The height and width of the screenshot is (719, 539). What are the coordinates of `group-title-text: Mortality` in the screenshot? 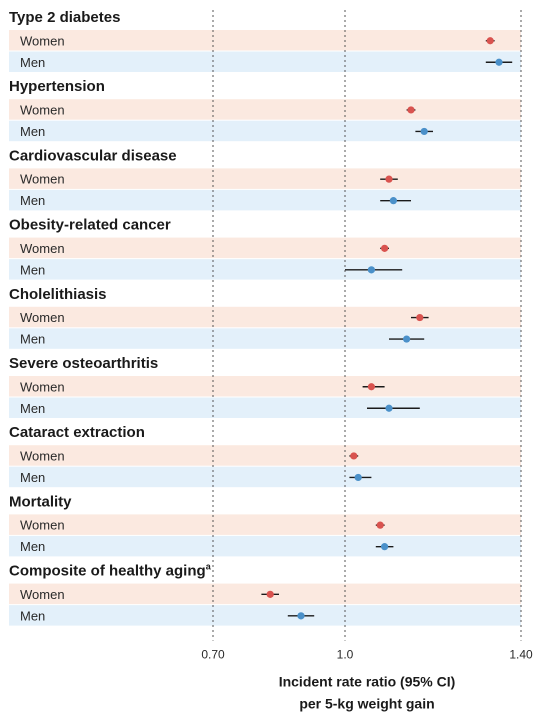 It's located at (40, 501).